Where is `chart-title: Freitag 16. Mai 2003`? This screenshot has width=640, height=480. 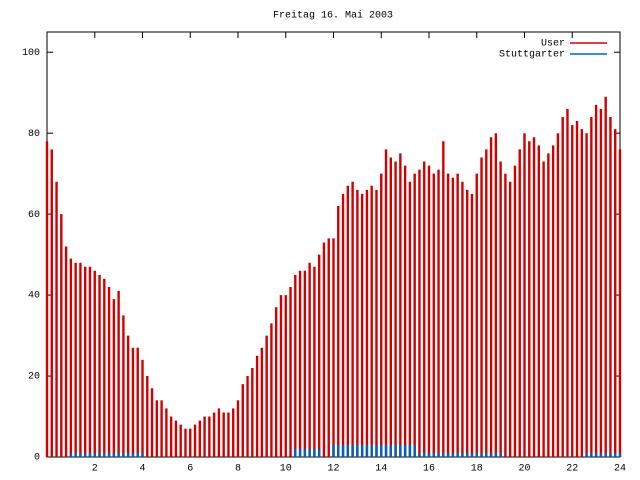 chart-title: Freitag 16. Mai 2003 is located at coordinates (333, 16).